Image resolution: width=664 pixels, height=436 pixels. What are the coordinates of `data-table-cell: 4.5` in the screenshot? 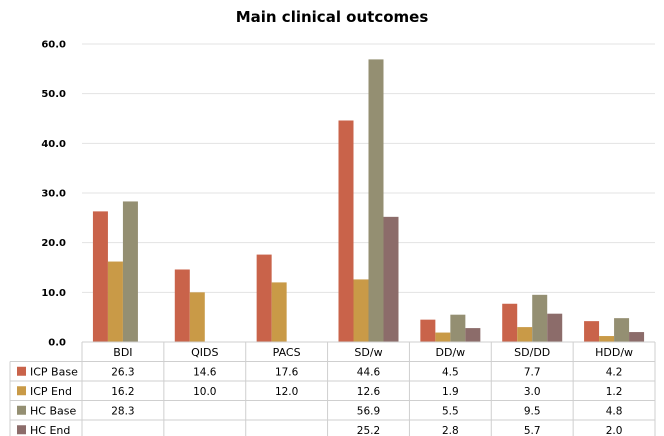 It's located at (450, 372).